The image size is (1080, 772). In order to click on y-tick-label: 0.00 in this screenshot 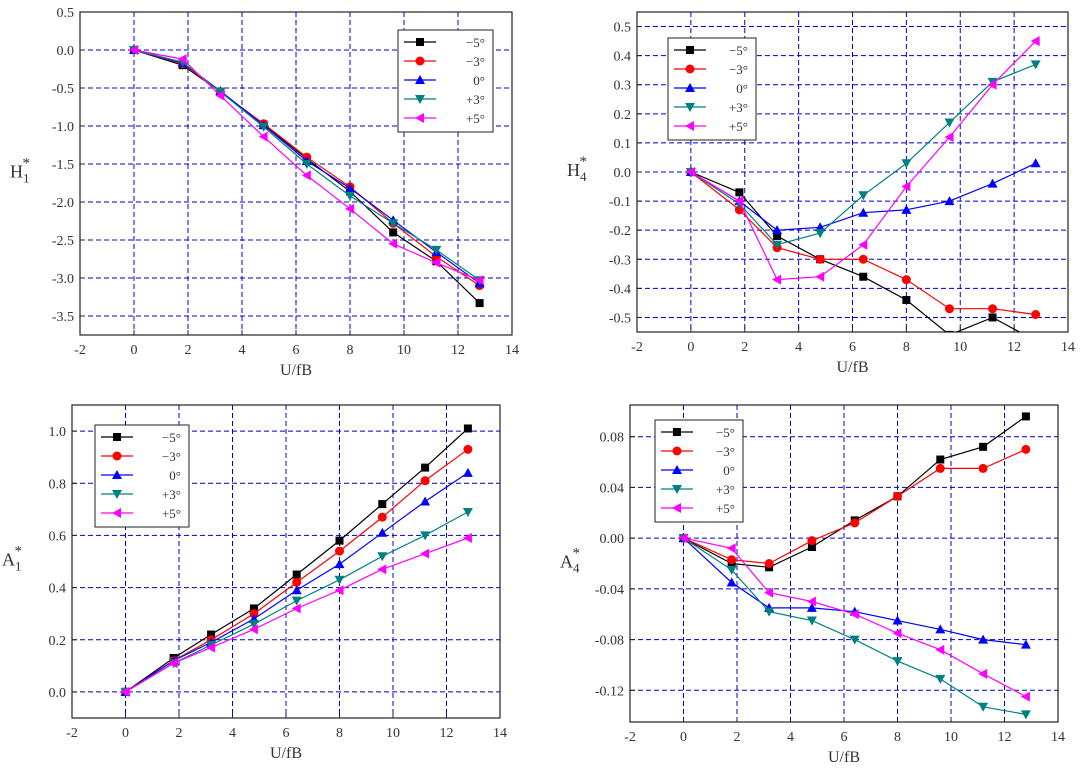, I will do `click(612, 539)`.